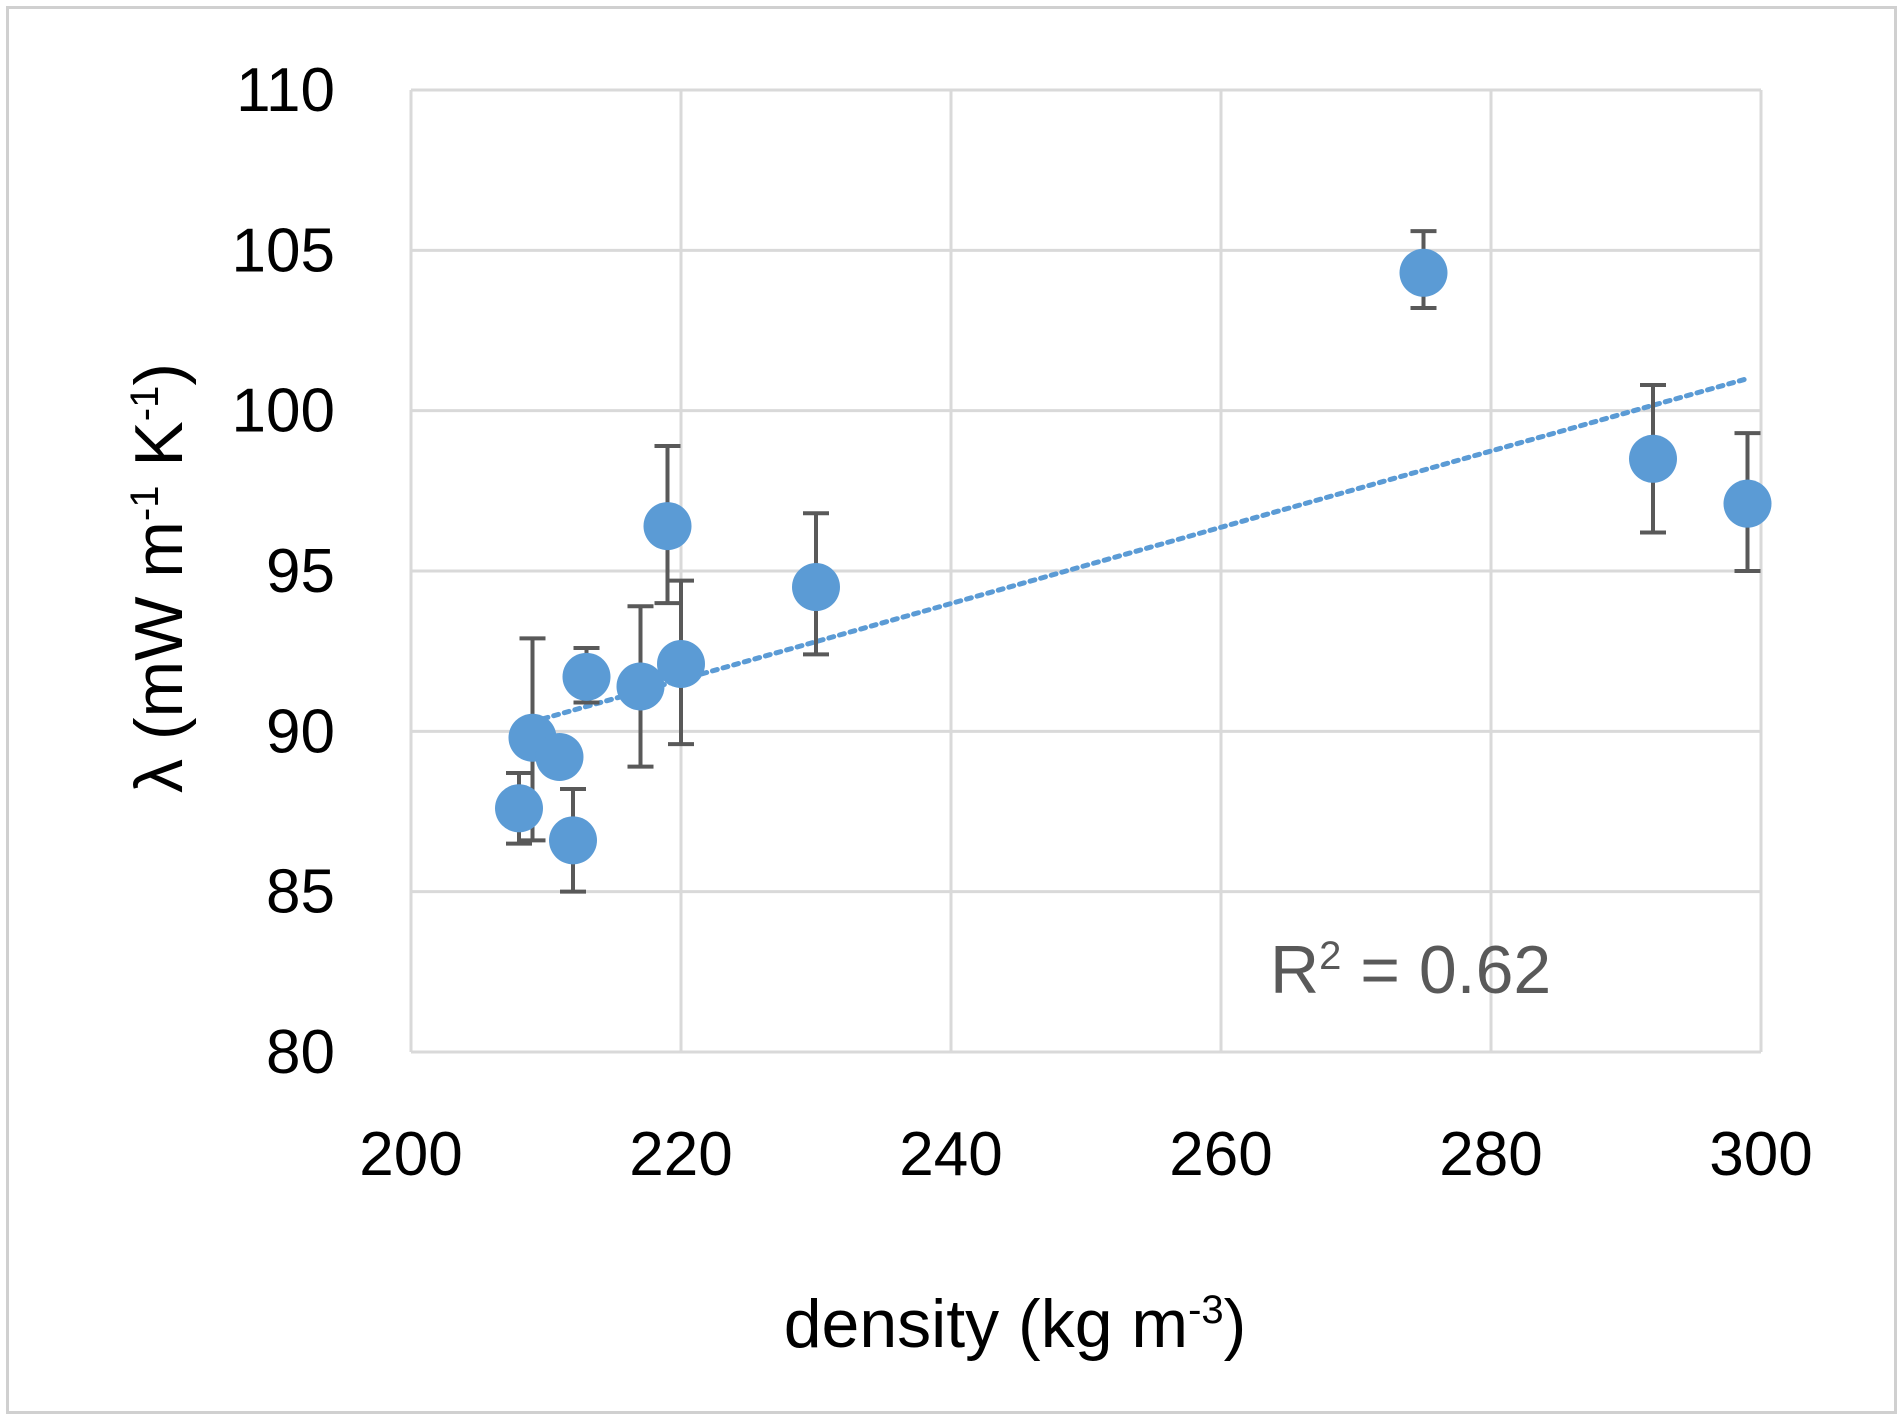 The width and height of the screenshot is (1903, 1420). Describe the element at coordinates (1220, 1154) in the screenshot. I see `x-tick-label: 260` at that location.